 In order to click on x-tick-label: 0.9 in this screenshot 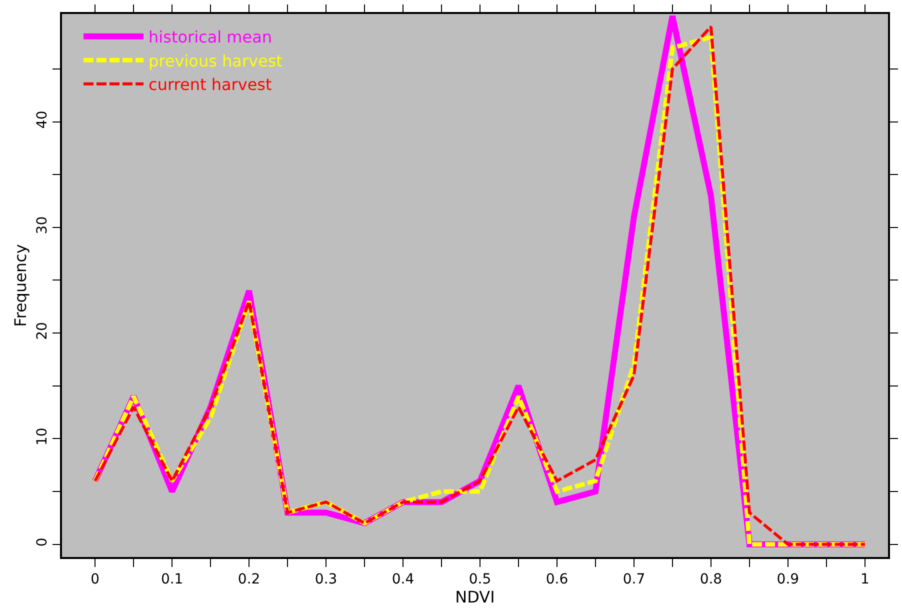, I will do `click(788, 580)`.